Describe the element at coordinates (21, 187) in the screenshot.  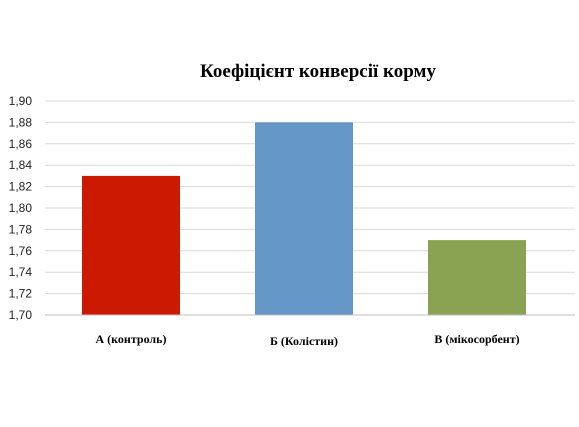
I see `y-tick-label: 1,82` at that location.